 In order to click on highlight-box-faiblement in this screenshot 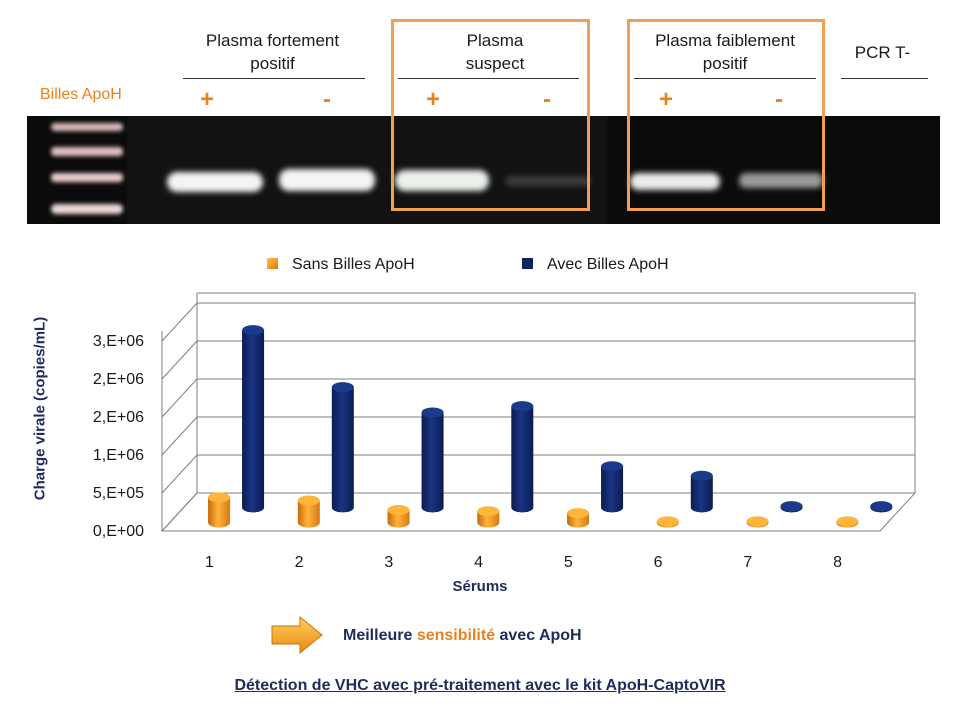, I will do `click(726, 115)`.